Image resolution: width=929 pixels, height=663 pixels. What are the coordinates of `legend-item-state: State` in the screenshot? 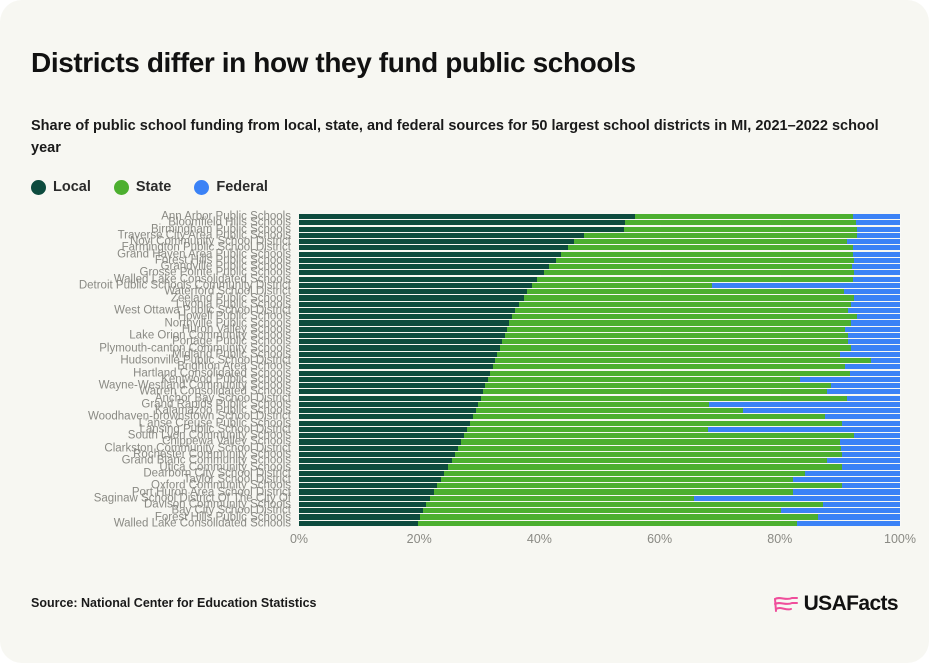 It's located at (142, 187).